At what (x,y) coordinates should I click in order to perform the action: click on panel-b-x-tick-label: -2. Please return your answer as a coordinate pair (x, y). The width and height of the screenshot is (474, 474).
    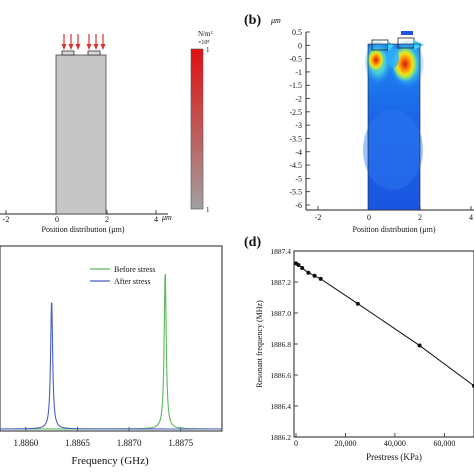
    Looking at the image, I should click on (318, 217).